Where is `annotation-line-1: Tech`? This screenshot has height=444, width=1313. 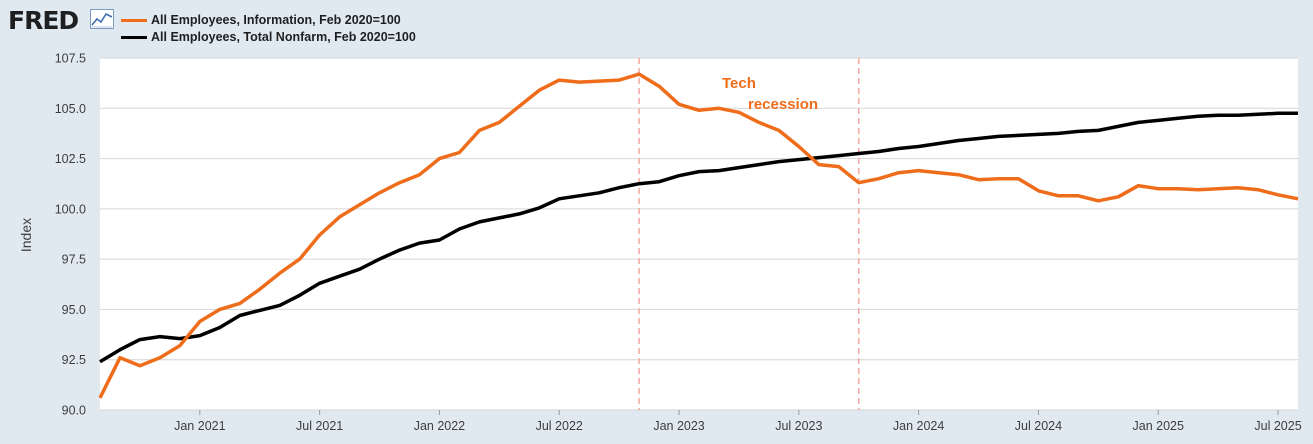
annotation-line-1: Tech is located at coordinates (739, 83).